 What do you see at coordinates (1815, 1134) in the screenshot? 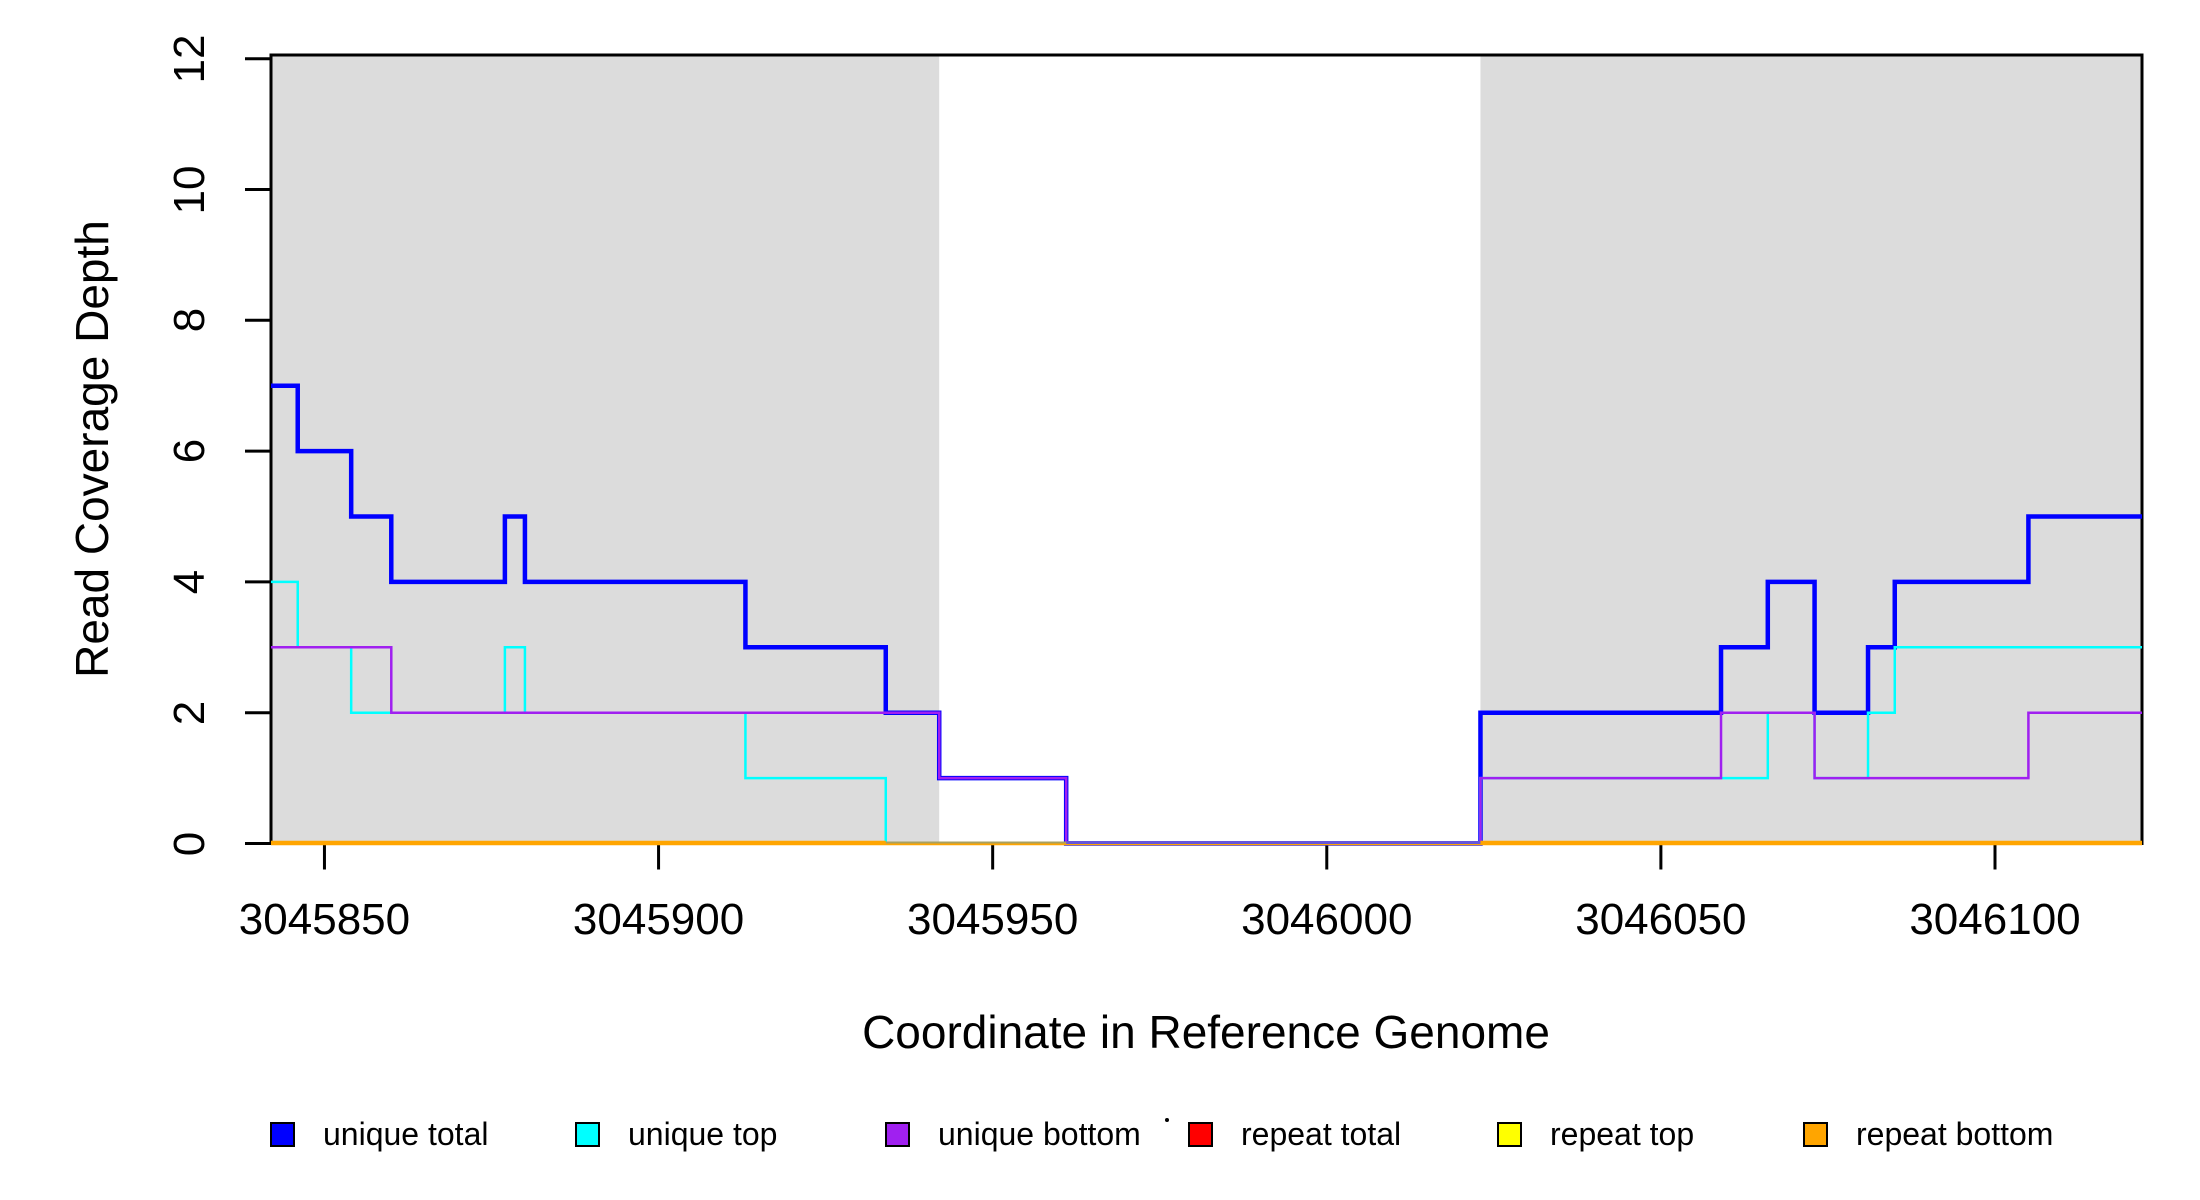
I see `legend-swatch-repeat-bottom` at bounding box center [1815, 1134].